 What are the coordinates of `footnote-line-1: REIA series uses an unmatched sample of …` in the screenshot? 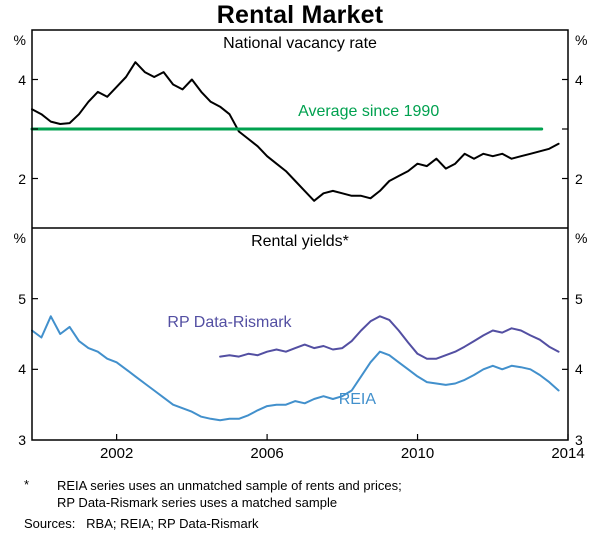 It's located at (229, 485).